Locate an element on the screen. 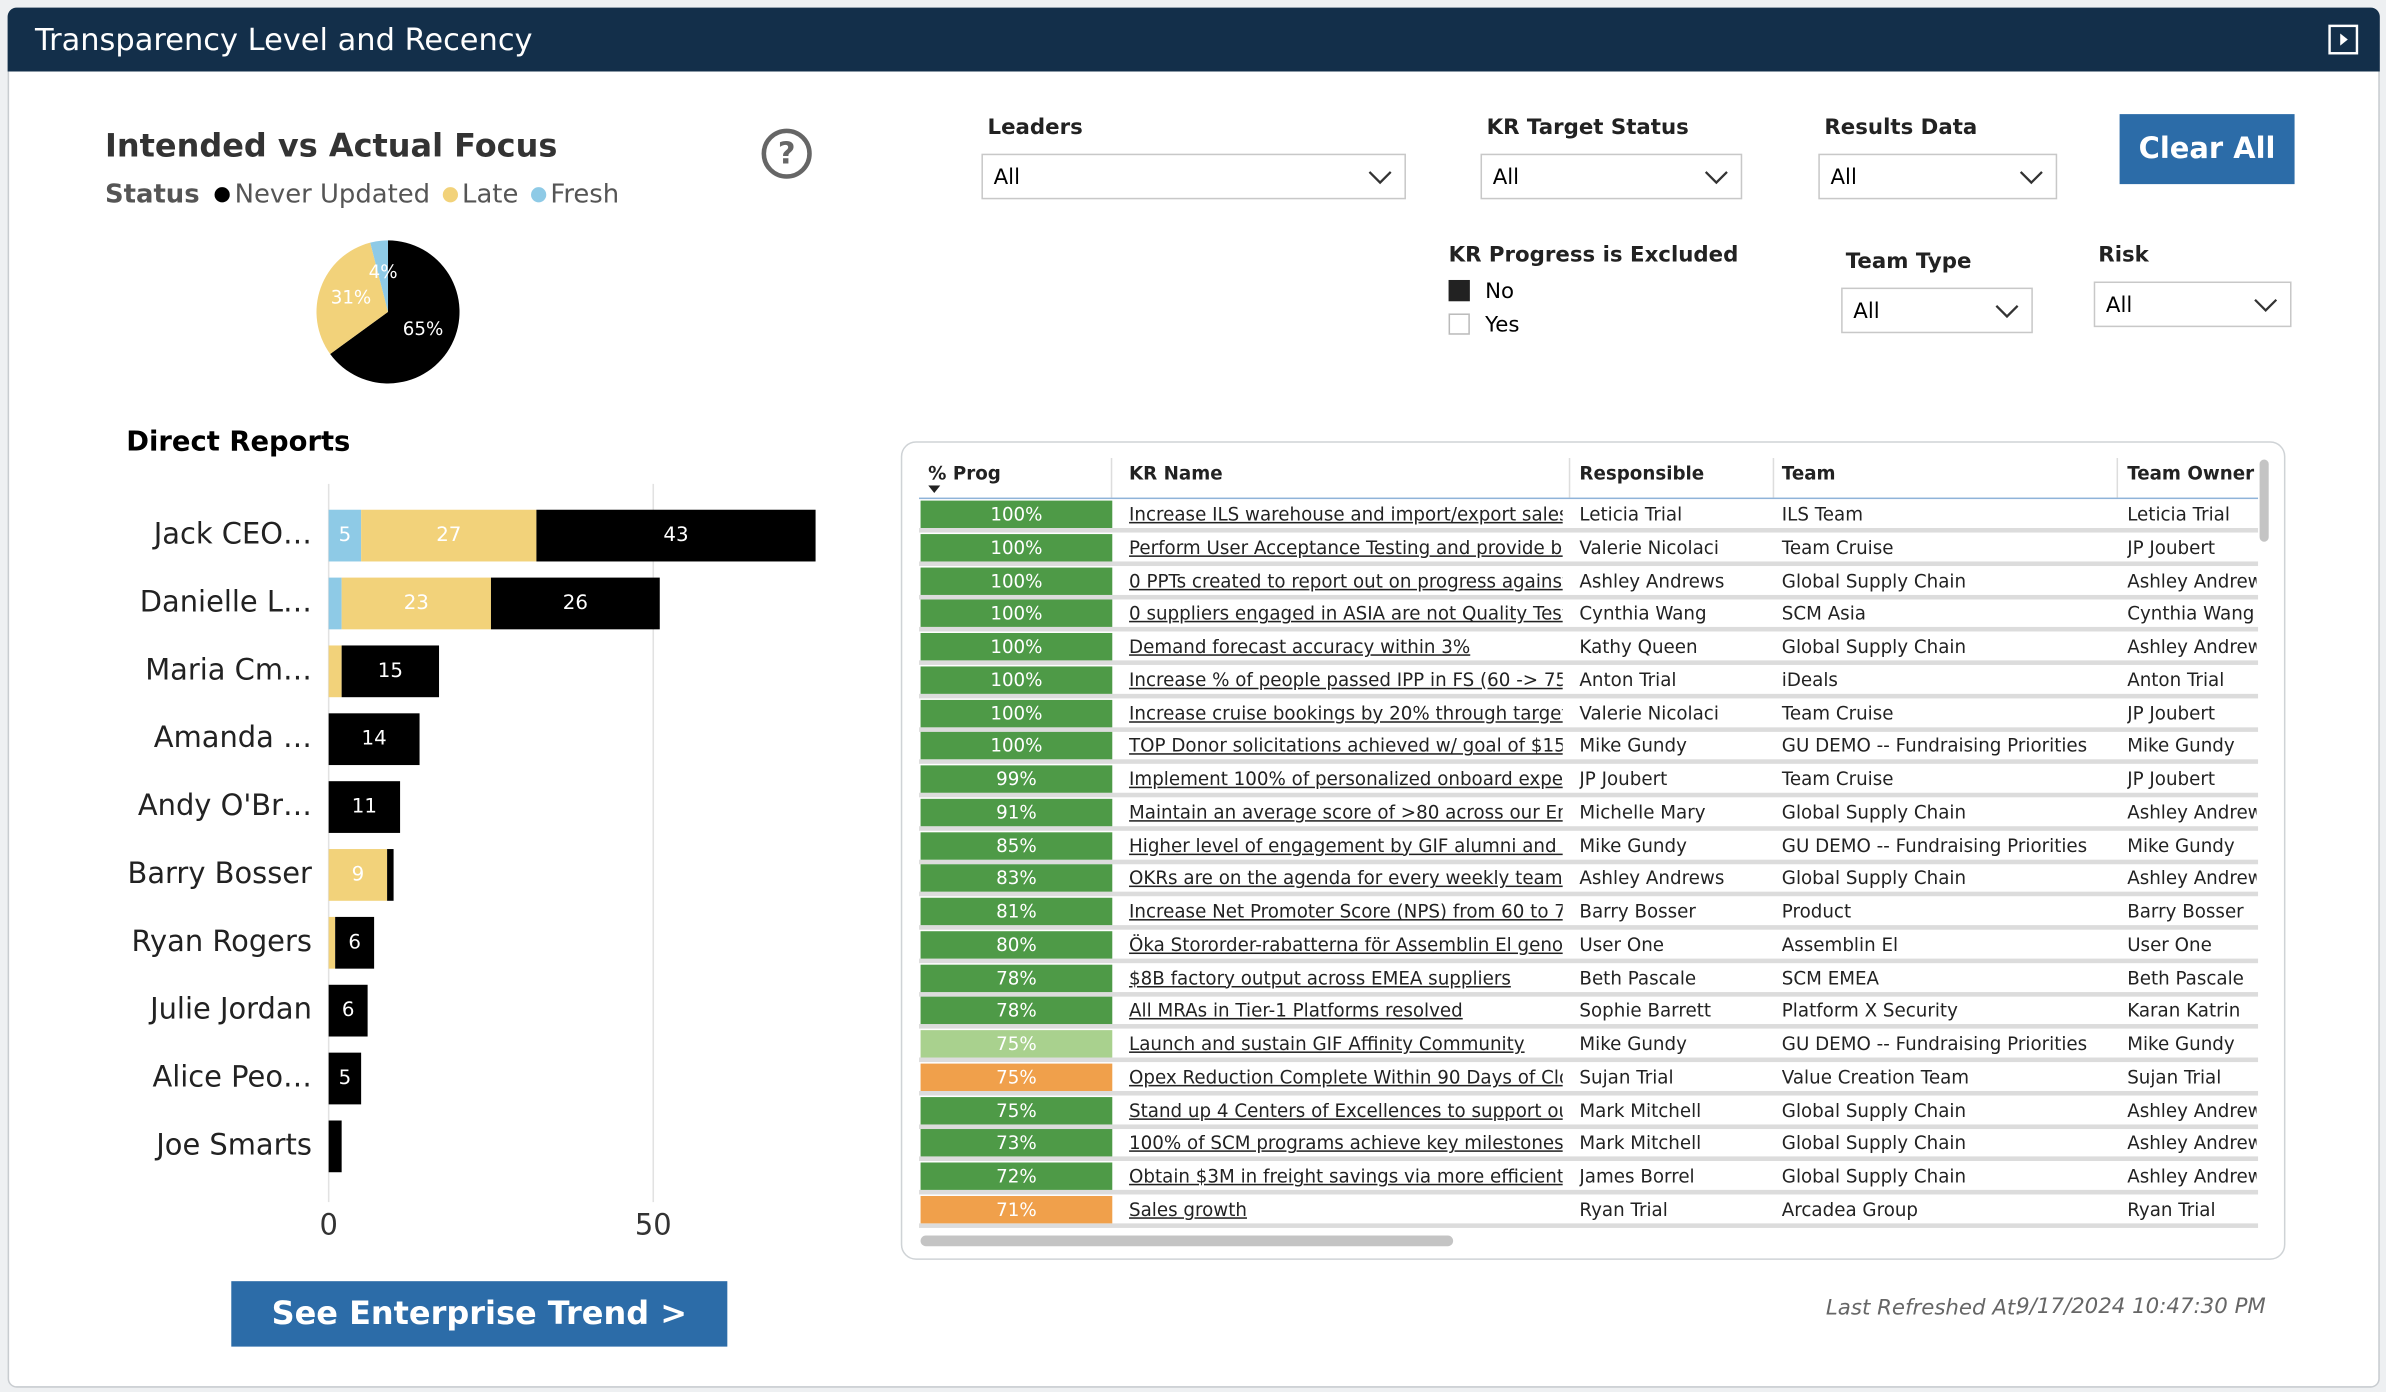  option-label: Yes is located at coordinates (1502, 325).